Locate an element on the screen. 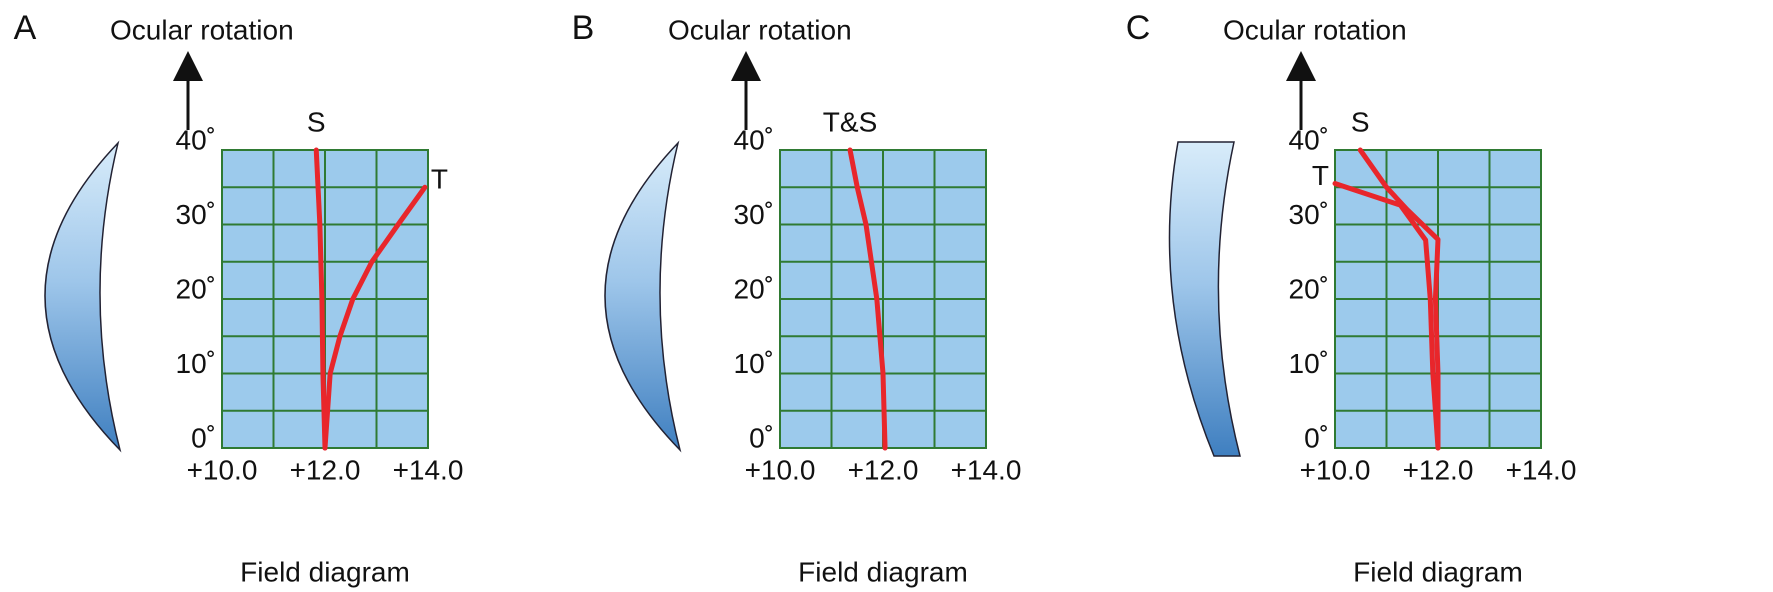 This screenshot has width=1773, height=592. panel-label: B is located at coordinates (583, 28).